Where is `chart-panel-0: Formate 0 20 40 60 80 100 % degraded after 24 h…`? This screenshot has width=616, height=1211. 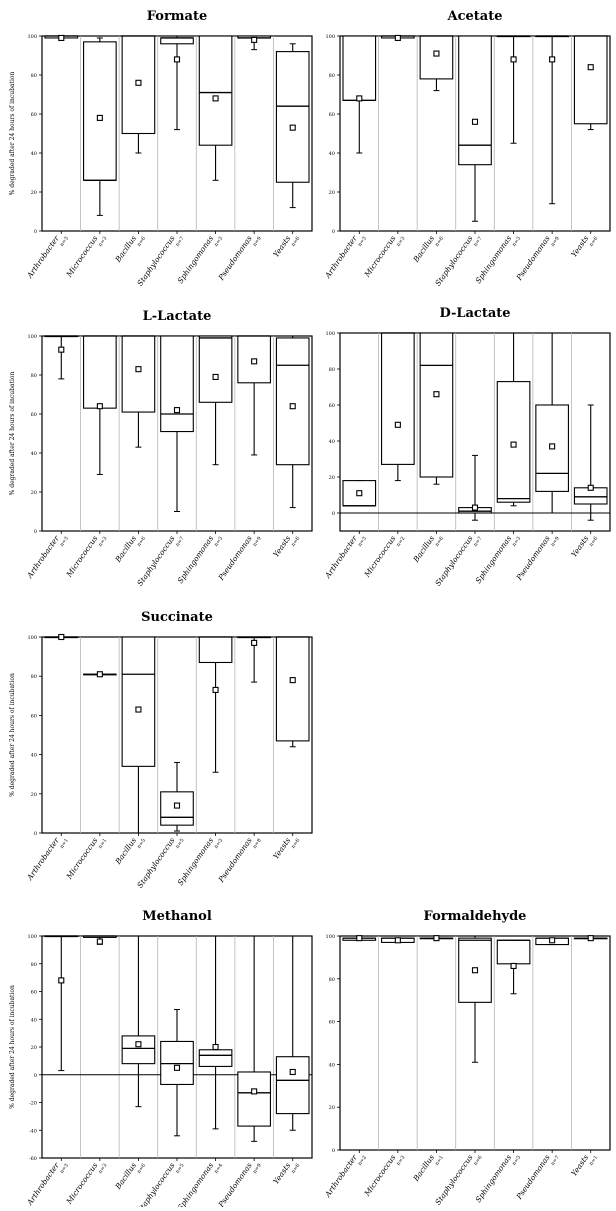 chart-panel-0: Formate 0 20 40 60 80 100 % degraded after 24 h… is located at coordinates (161, 148).